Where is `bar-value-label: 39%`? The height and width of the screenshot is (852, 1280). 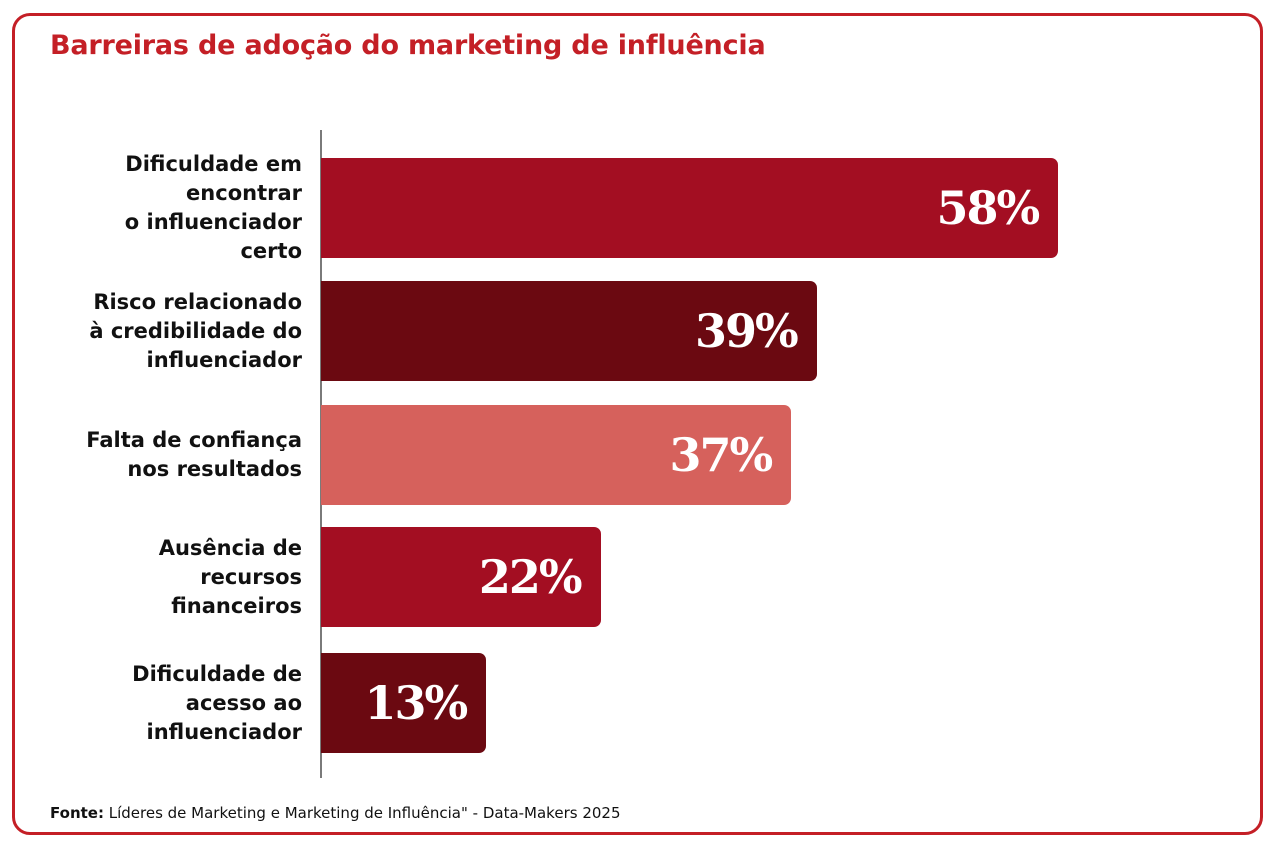 bar-value-label: 39% is located at coordinates (746, 331).